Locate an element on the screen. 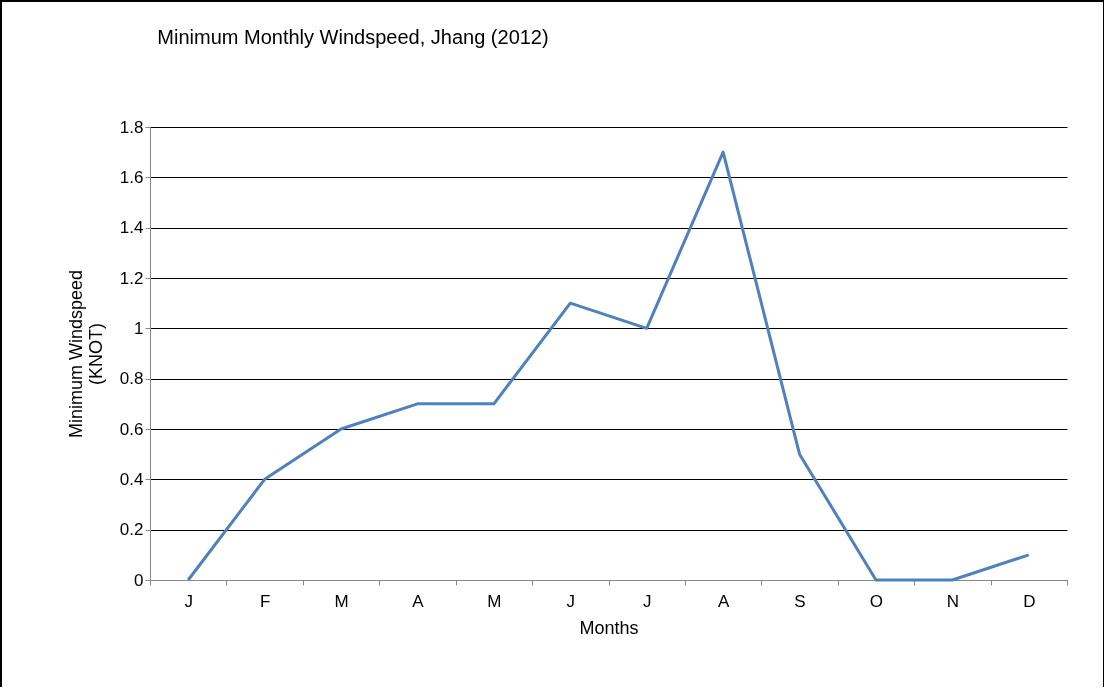 Image resolution: width=1108 pixels, height=691 pixels. y-tick-label: 1.8 is located at coordinates (131, 127).